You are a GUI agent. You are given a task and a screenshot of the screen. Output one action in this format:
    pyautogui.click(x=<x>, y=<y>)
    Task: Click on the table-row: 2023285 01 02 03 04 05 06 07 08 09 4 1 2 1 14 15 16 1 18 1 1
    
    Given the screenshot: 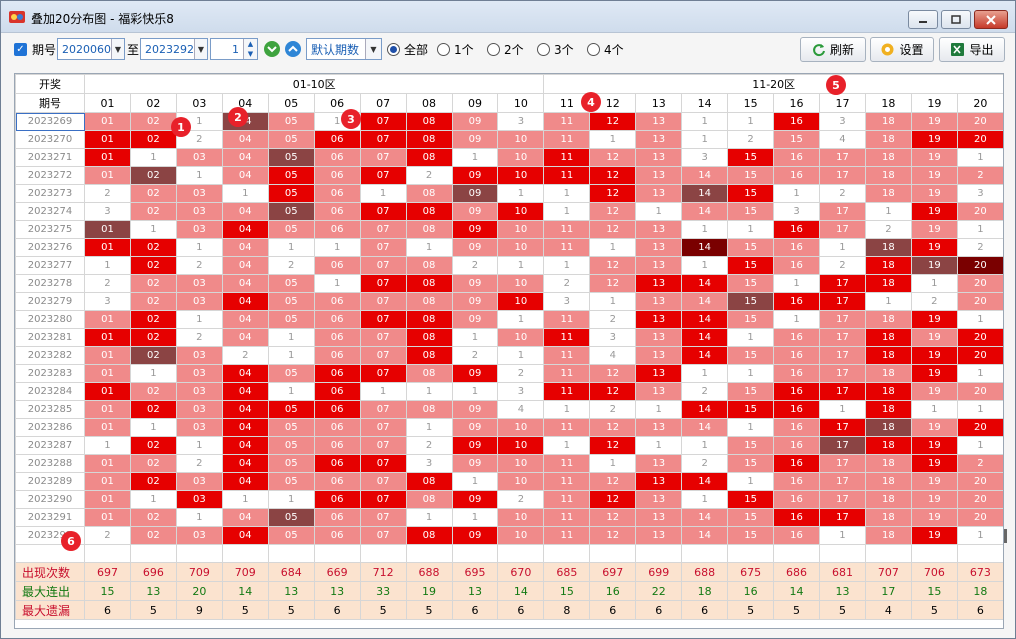 What is the action you would take?
    pyautogui.click(x=509, y=409)
    